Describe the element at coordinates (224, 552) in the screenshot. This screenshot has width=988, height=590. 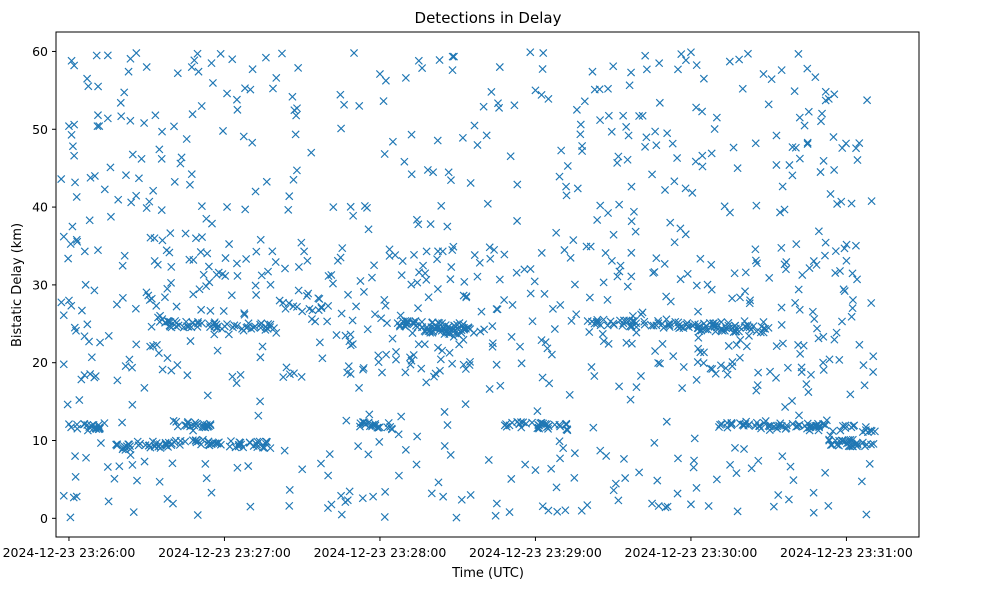
I see `x-tick-label: 2024-12-23 23:27:00` at that location.